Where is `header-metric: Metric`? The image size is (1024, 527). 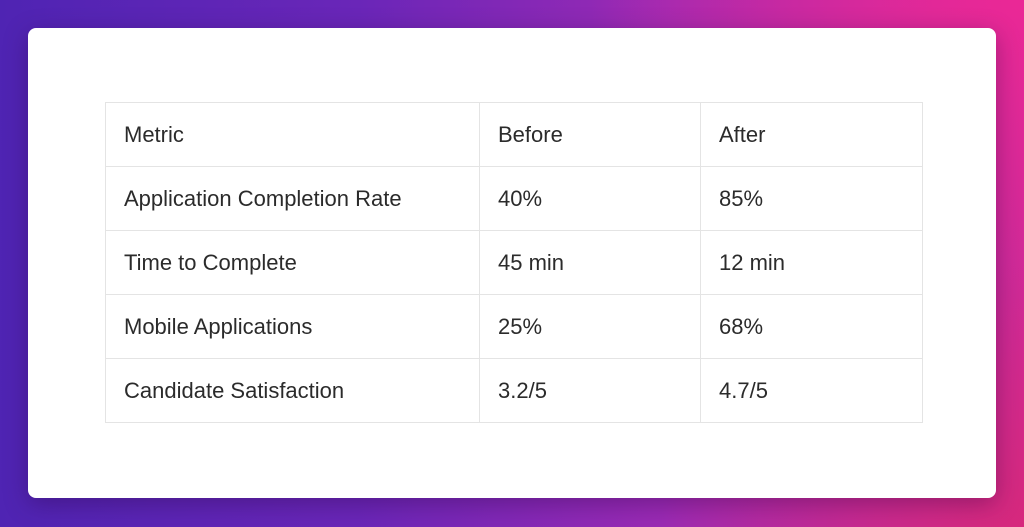
header-metric: Metric is located at coordinates (292, 134).